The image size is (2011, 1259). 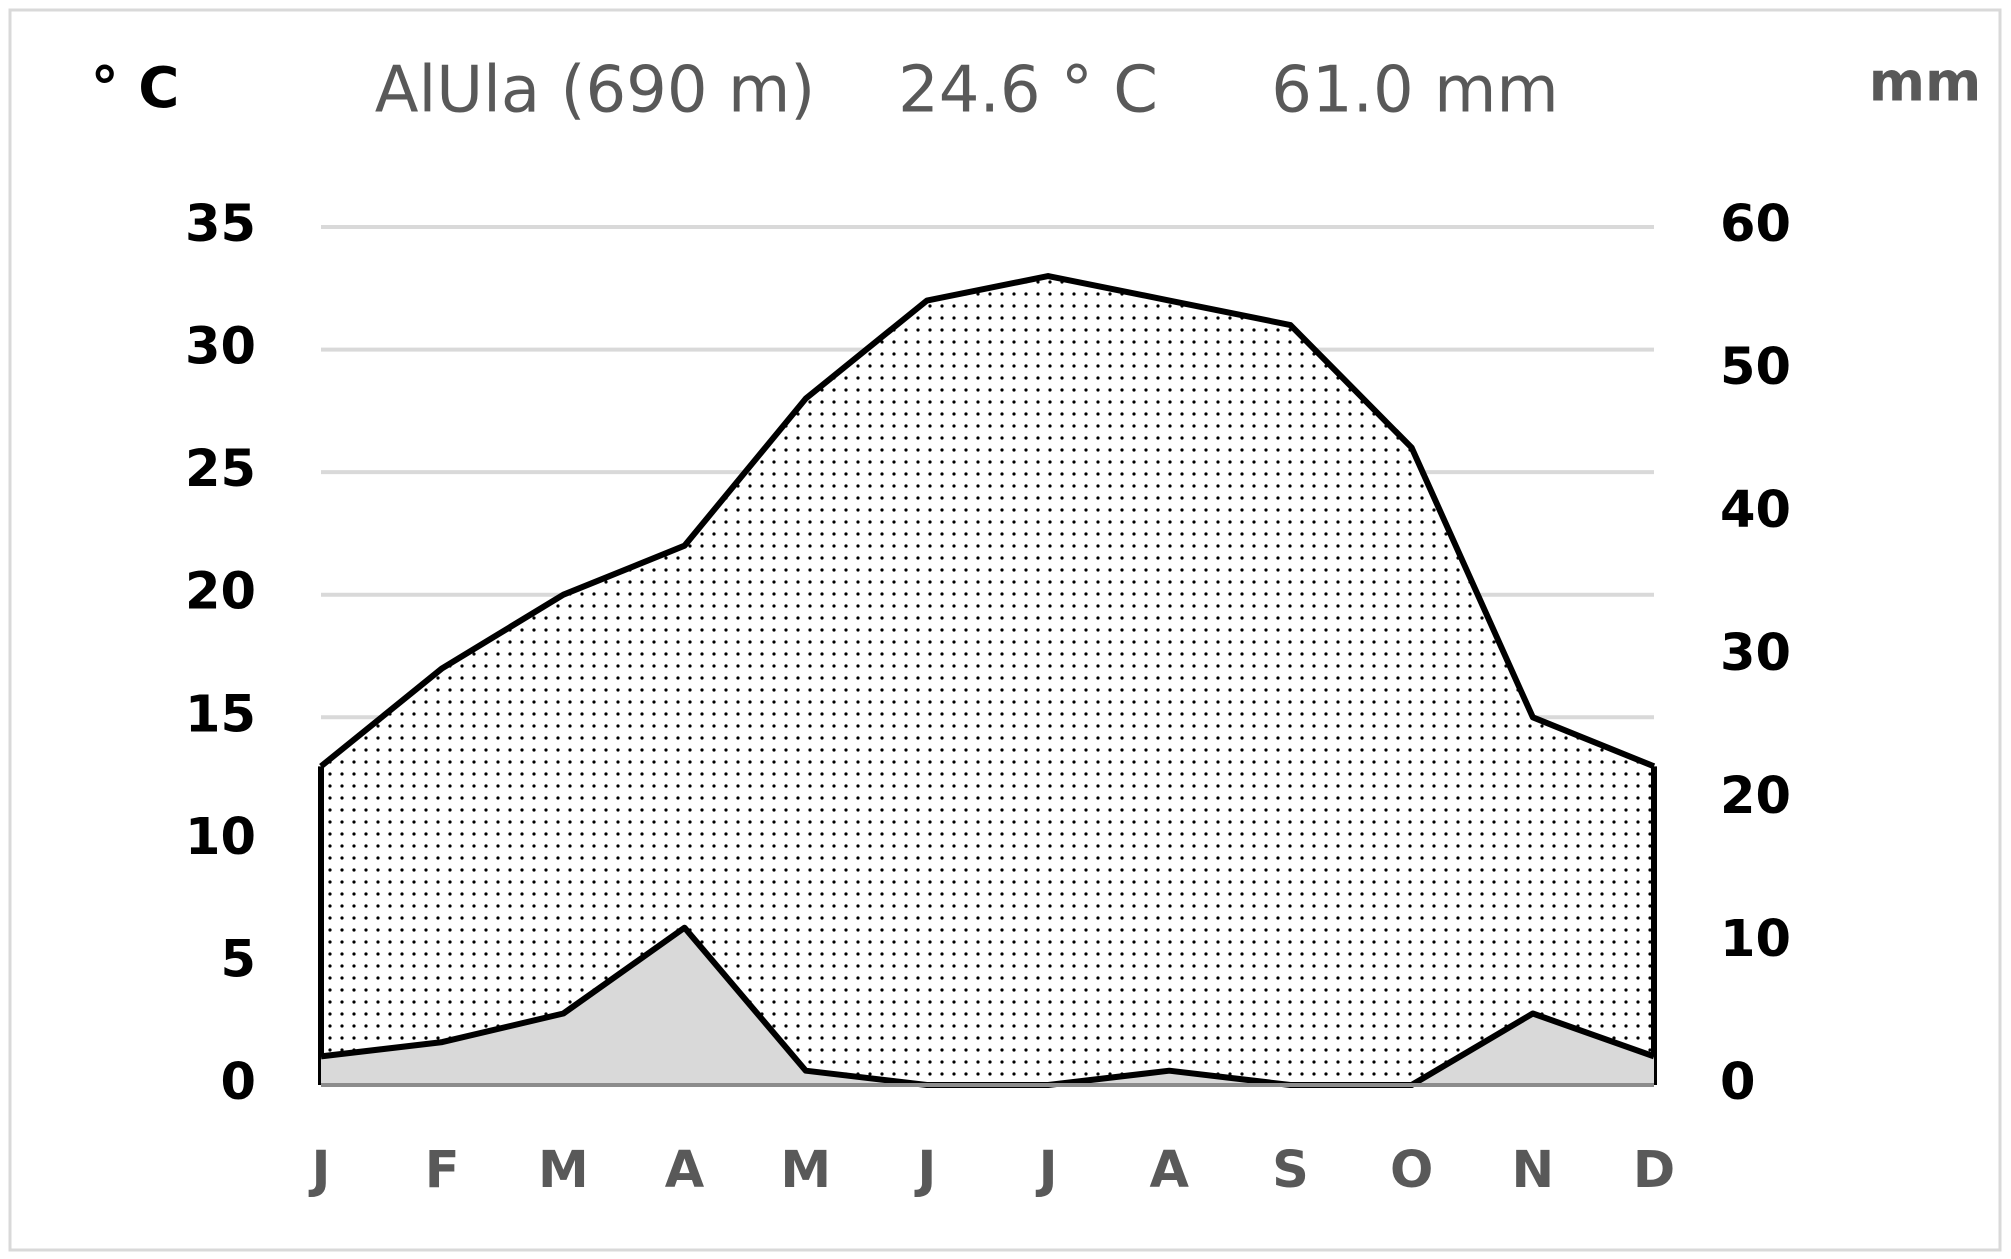 I want to click on x-tick-label: D, so click(x=1654, y=1170).